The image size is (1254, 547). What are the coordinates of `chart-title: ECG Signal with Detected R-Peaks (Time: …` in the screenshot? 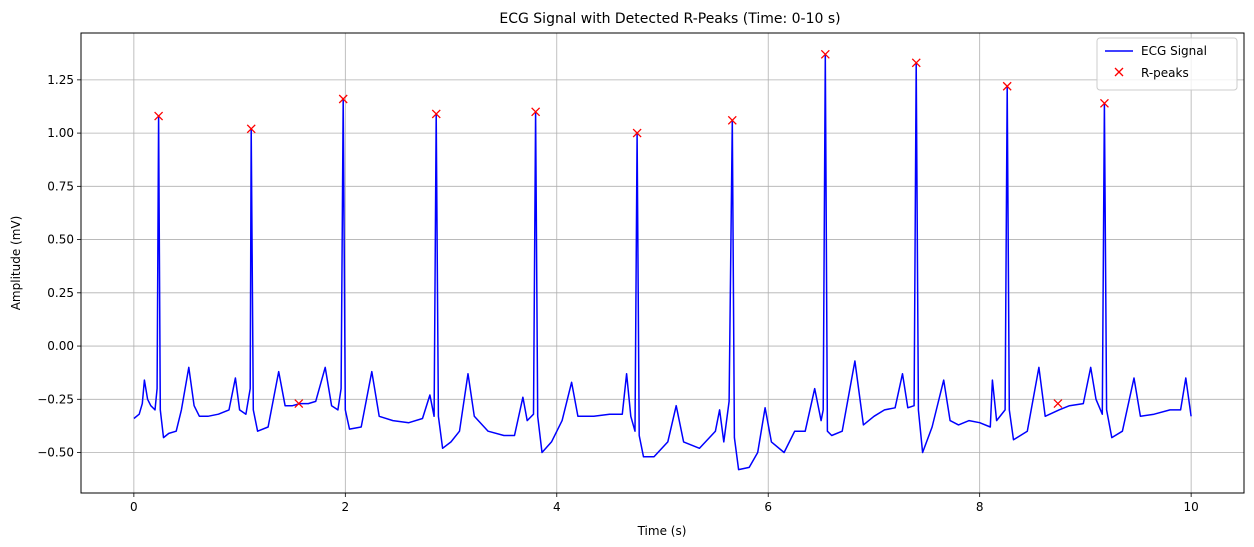 It's located at (669, 19).